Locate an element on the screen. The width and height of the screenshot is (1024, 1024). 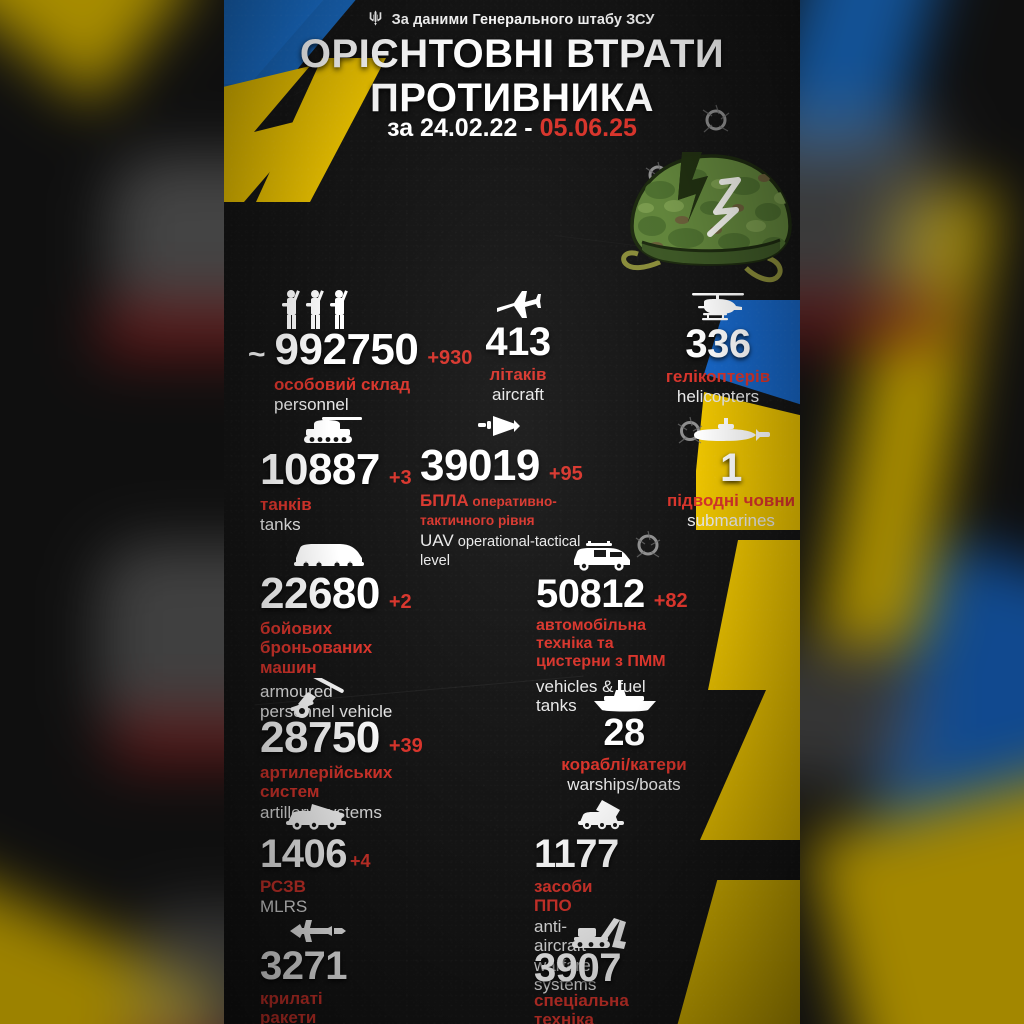
source-text: За даними Генерального штабу ЗСУ is located at coordinates (523, 20).